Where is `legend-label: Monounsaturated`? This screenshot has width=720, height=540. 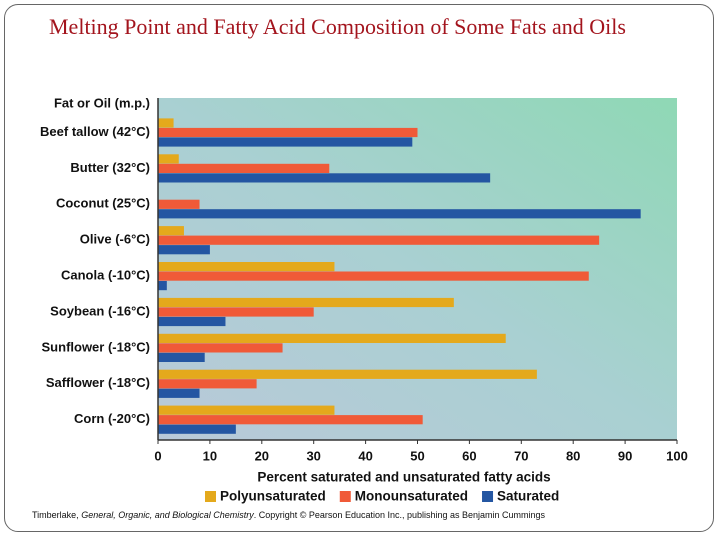 legend-label: Monounsaturated is located at coordinates (411, 496).